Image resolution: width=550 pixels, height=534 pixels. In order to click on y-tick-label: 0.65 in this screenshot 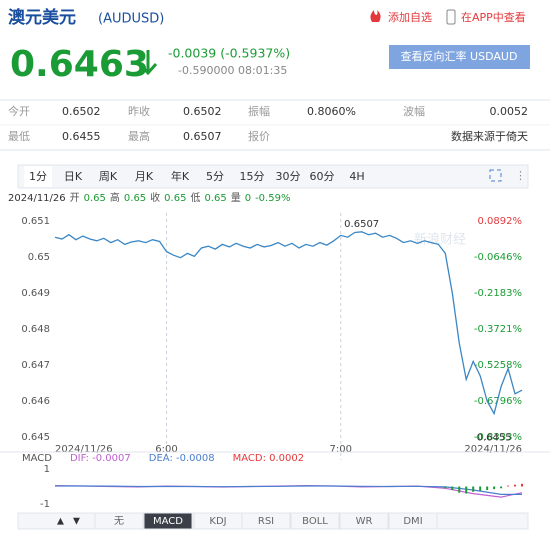, I will do `click(39, 257)`.